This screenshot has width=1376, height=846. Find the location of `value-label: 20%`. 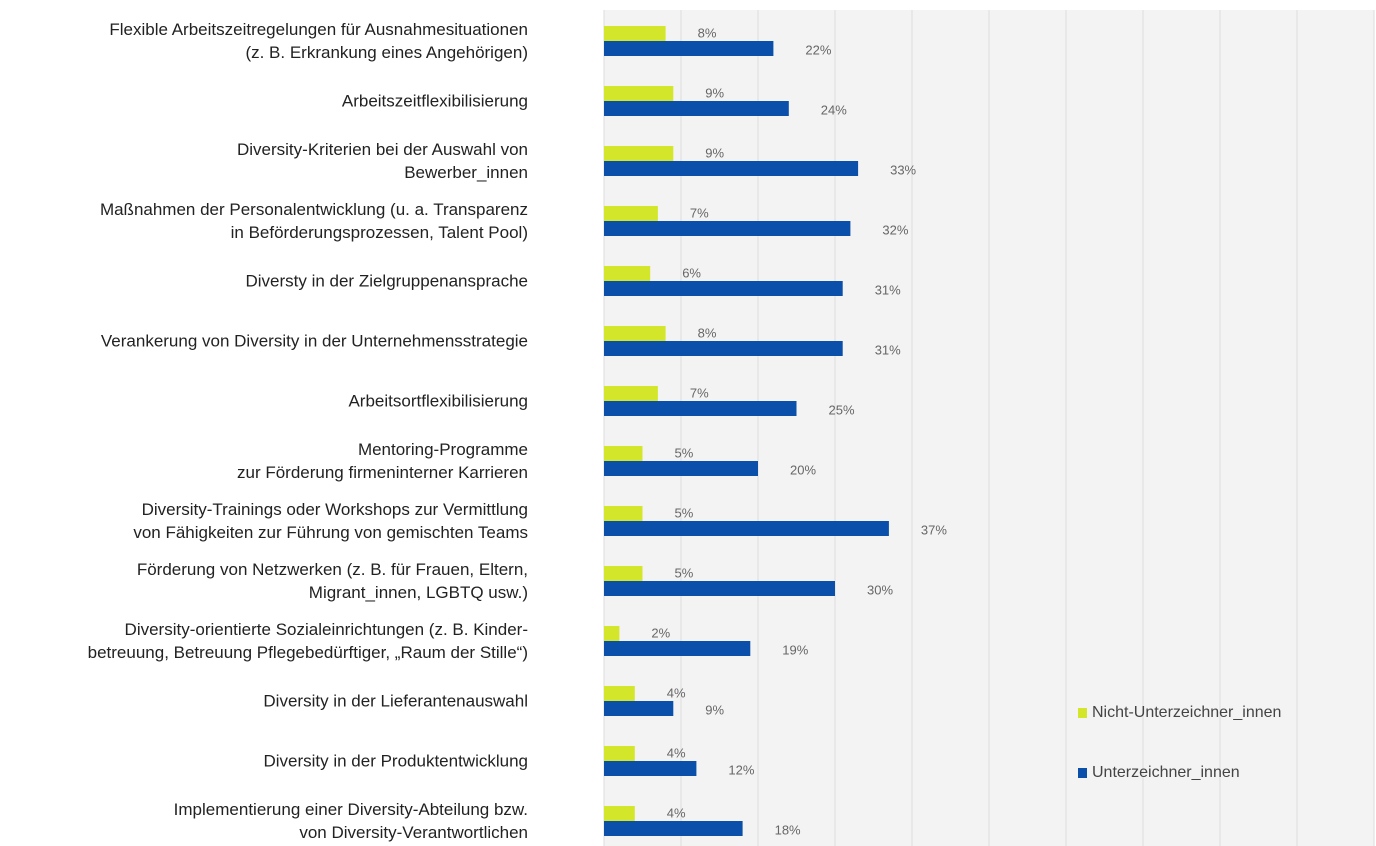

value-label: 20% is located at coordinates (803, 469).